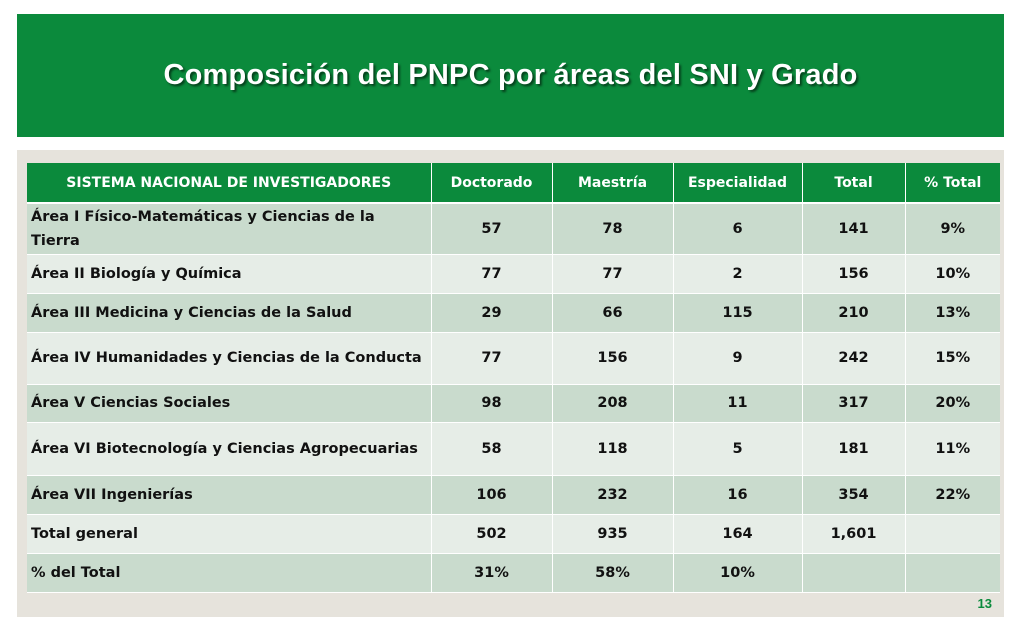 Image resolution: width=1024 pixels, height=631 pixels. What do you see at coordinates (613, 573) in the screenshot?
I see `cell-maestria: 58%` at bounding box center [613, 573].